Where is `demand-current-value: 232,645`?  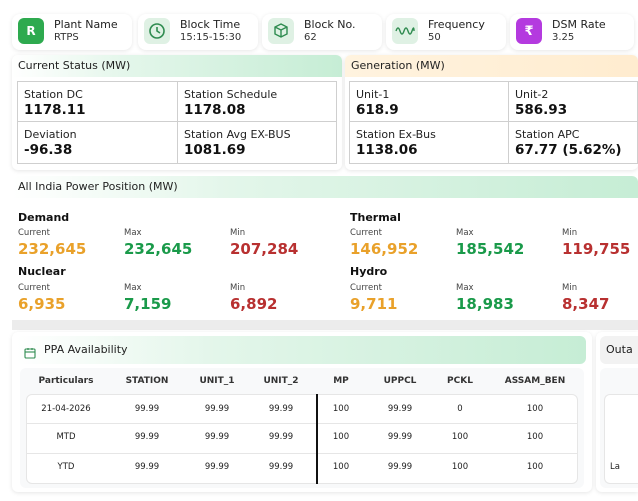
demand-current-value: 232,645 is located at coordinates (52, 249).